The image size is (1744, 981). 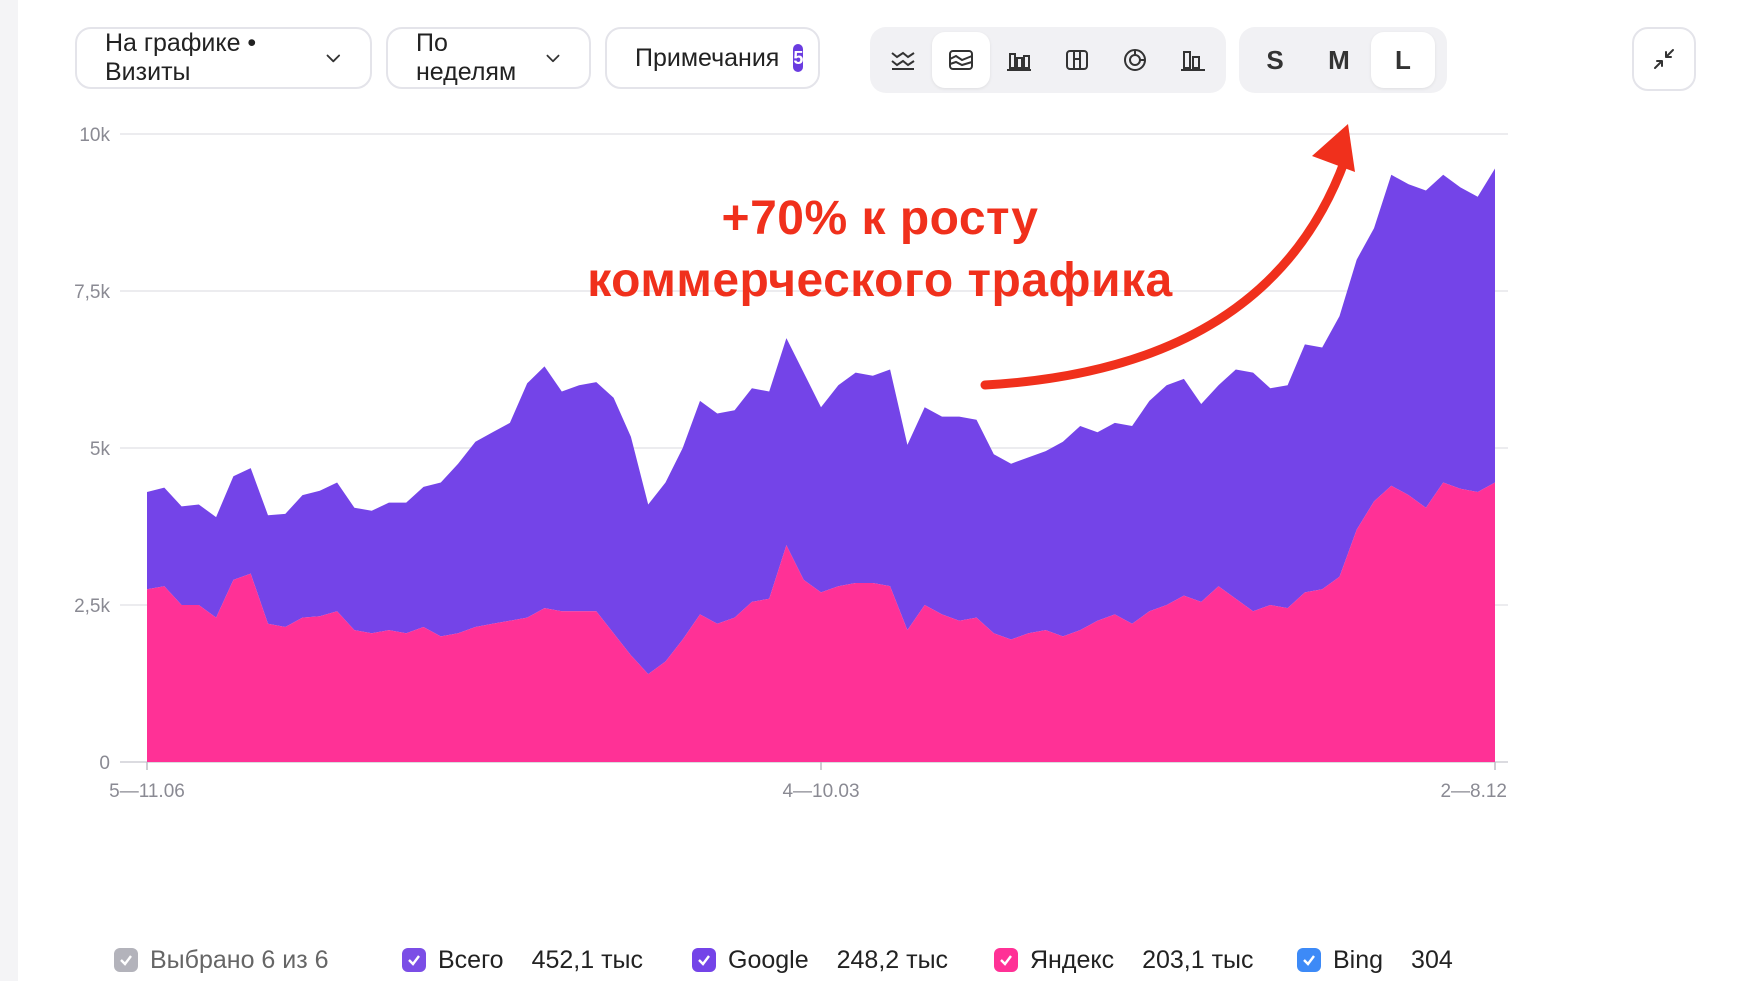 What do you see at coordinates (1333, 148) in the screenshot?
I see `growth-arrow-head` at bounding box center [1333, 148].